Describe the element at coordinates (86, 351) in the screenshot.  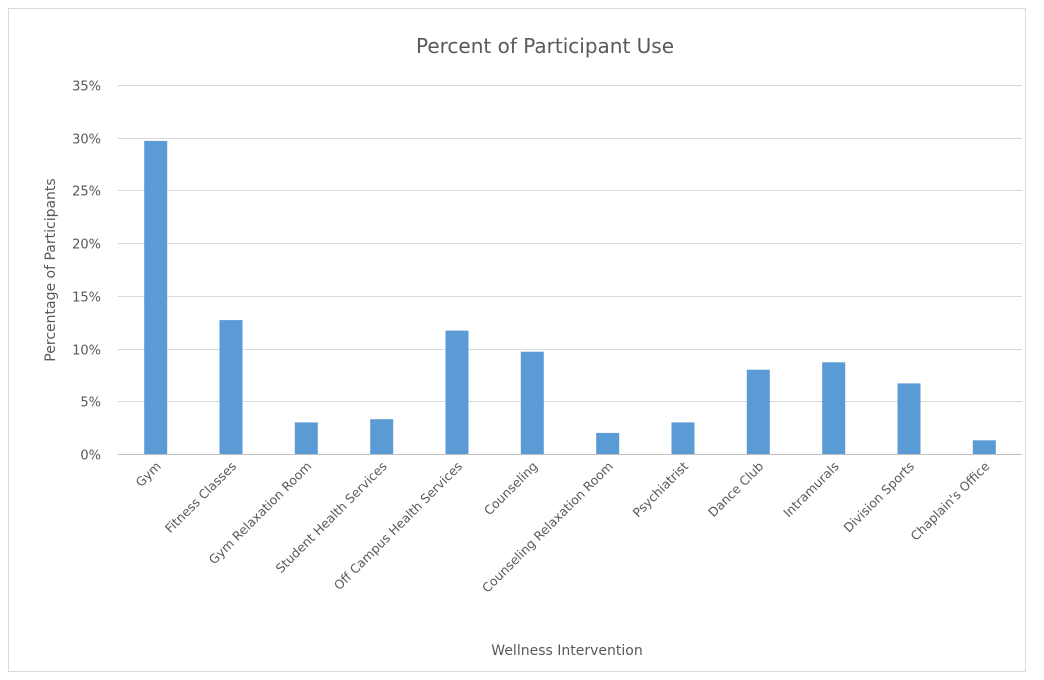
I see `y-tick-label: 10%` at that location.